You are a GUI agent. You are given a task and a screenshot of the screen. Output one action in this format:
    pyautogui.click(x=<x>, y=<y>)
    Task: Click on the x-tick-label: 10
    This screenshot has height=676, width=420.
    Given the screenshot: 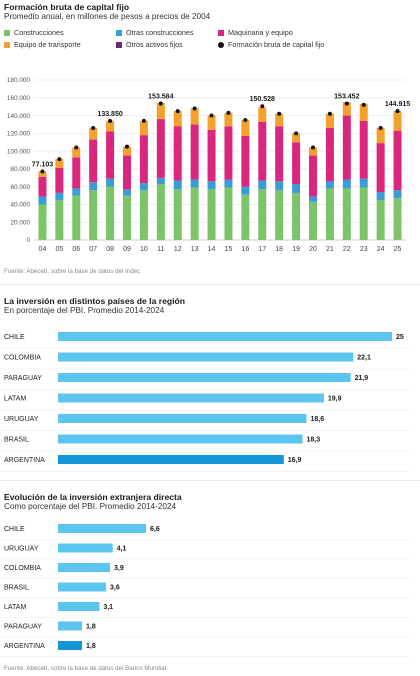 What is the action you would take?
    pyautogui.click(x=144, y=249)
    